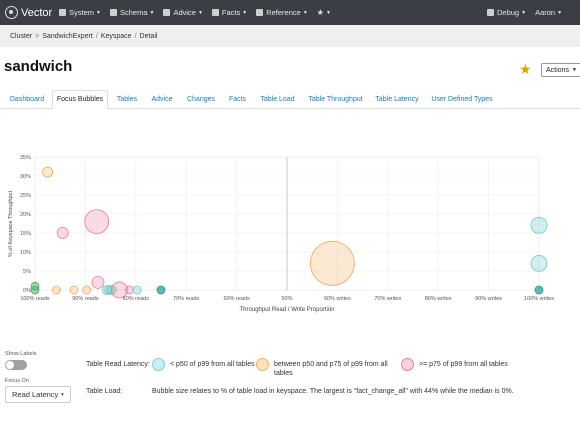 The image size is (580, 428). Describe the element at coordinates (162, 99) in the screenshot. I see `tab-advice: Advice` at that location.